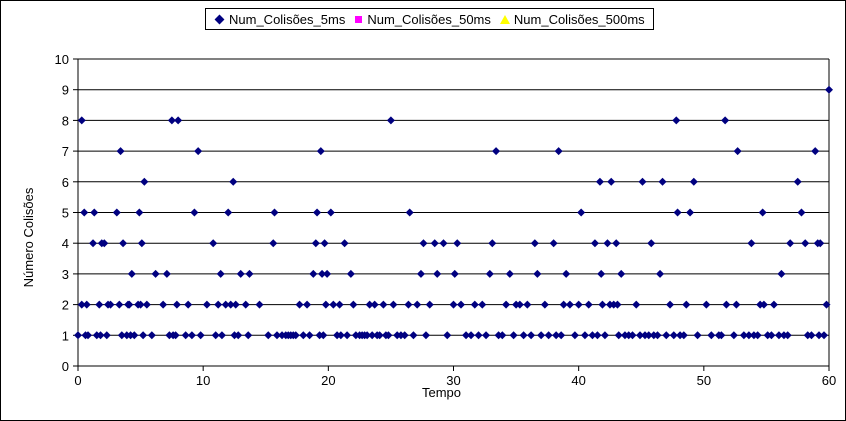 The height and width of the screenshot is (421, 846). Describe the element at coordinates (453, 380) in the screenshot. I see `x-tick-label: 30` at that location.